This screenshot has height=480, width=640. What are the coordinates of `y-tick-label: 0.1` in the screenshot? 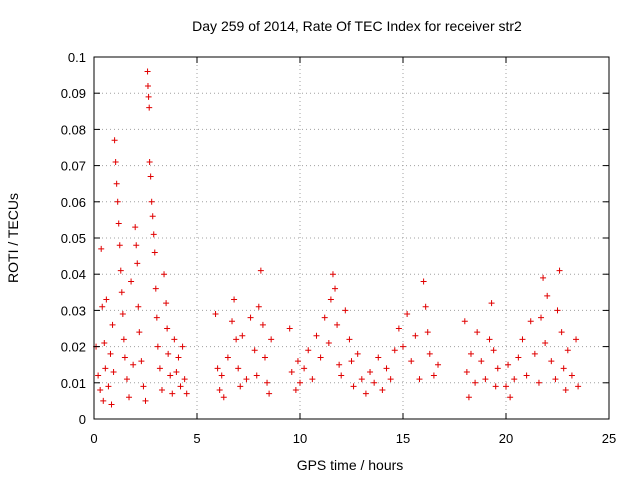 It's located at (77, 57).